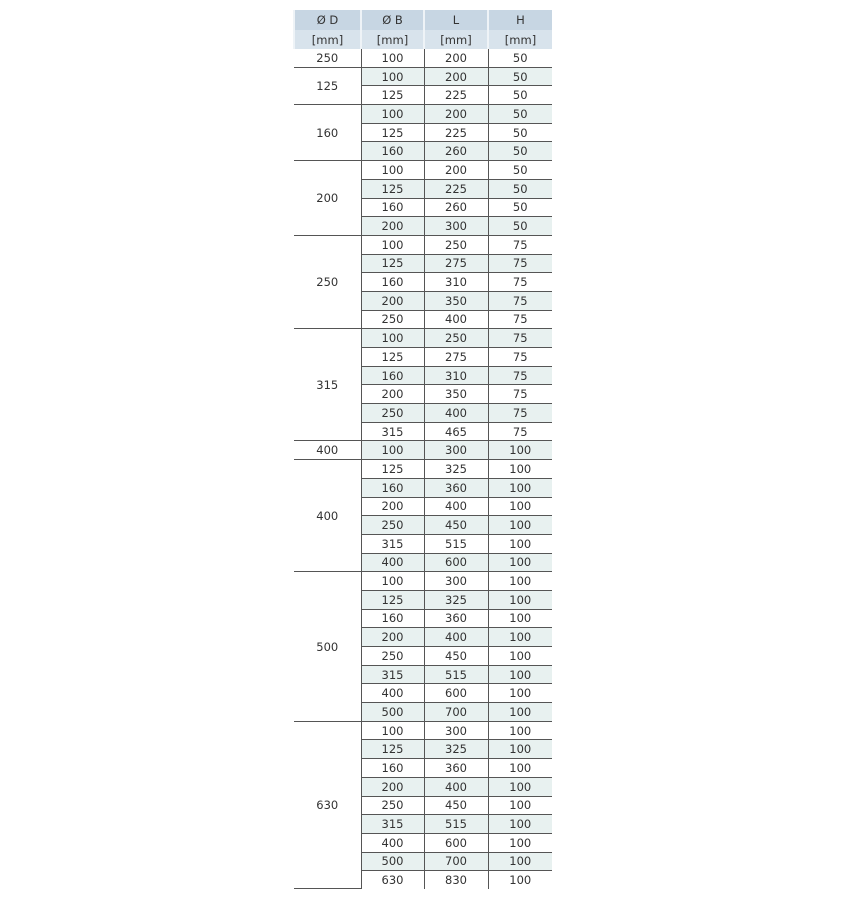 The width and height of the screenshot is (846, 900). Describe the element at coordinates (455, 712) in the screenshot. I see `cell-length: 700` at that location.